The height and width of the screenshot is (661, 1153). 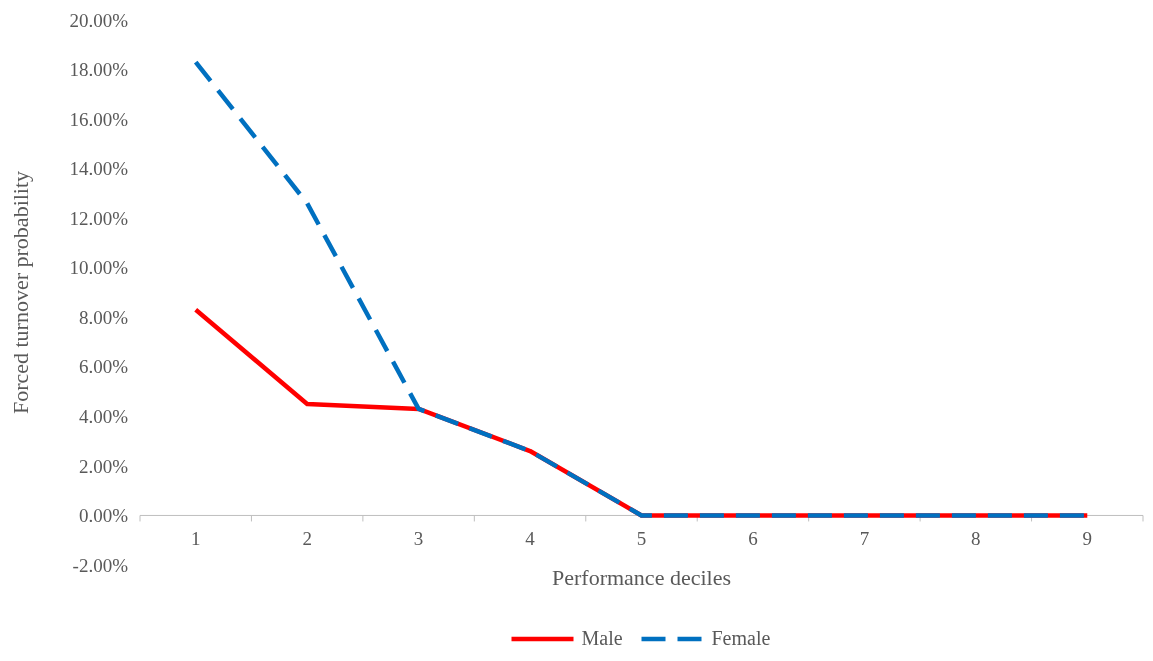 What do you see at coordinates (100, 565) in the screenshot?
I see `y-tick-label: -2.00%` at bounding box center [100, 565].